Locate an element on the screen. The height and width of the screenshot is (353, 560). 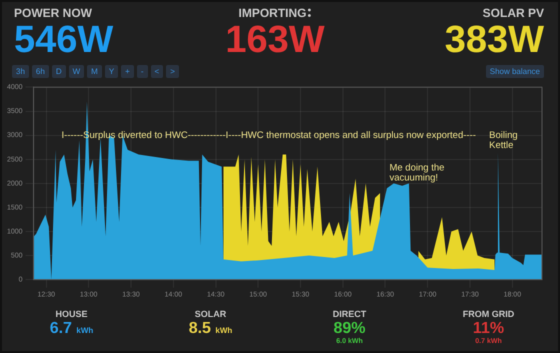
category-label: SOLAR is located at coordinates (211, 314).